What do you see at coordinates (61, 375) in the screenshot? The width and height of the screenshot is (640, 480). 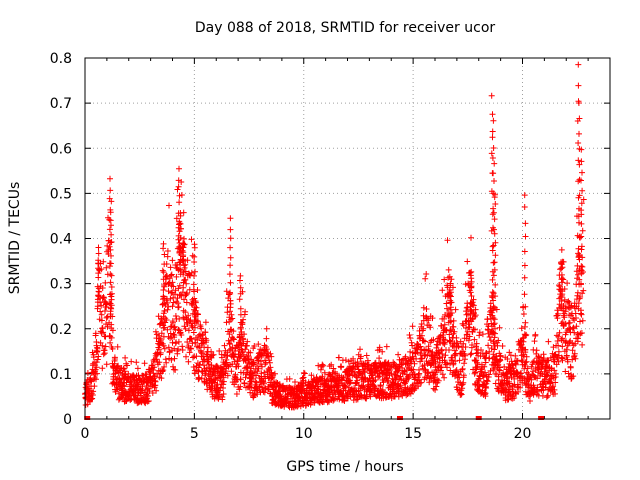 I see `y-tick-label: 0.1` at bounding box center [61, 375].